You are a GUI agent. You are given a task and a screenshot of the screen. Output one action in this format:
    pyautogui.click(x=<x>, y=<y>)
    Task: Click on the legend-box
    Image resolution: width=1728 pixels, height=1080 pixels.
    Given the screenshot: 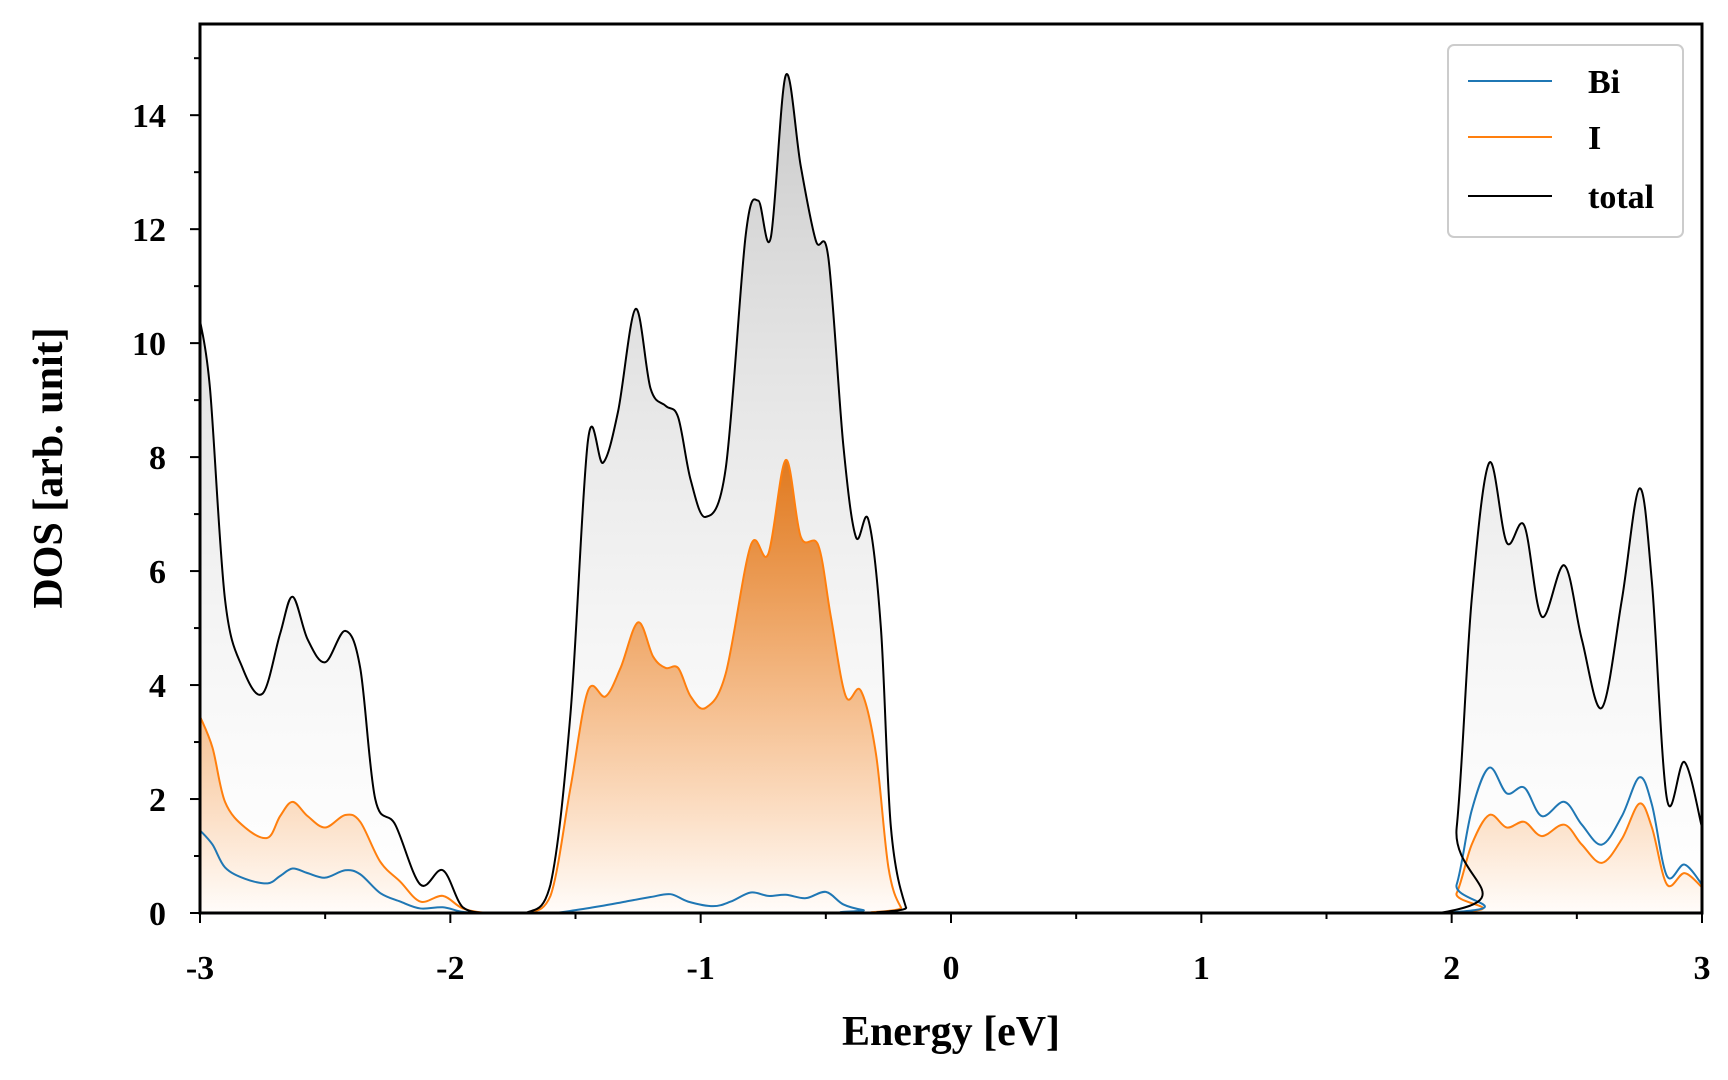 What is the action you would take?
    pyautogui.click(x=1565, y=141)
    